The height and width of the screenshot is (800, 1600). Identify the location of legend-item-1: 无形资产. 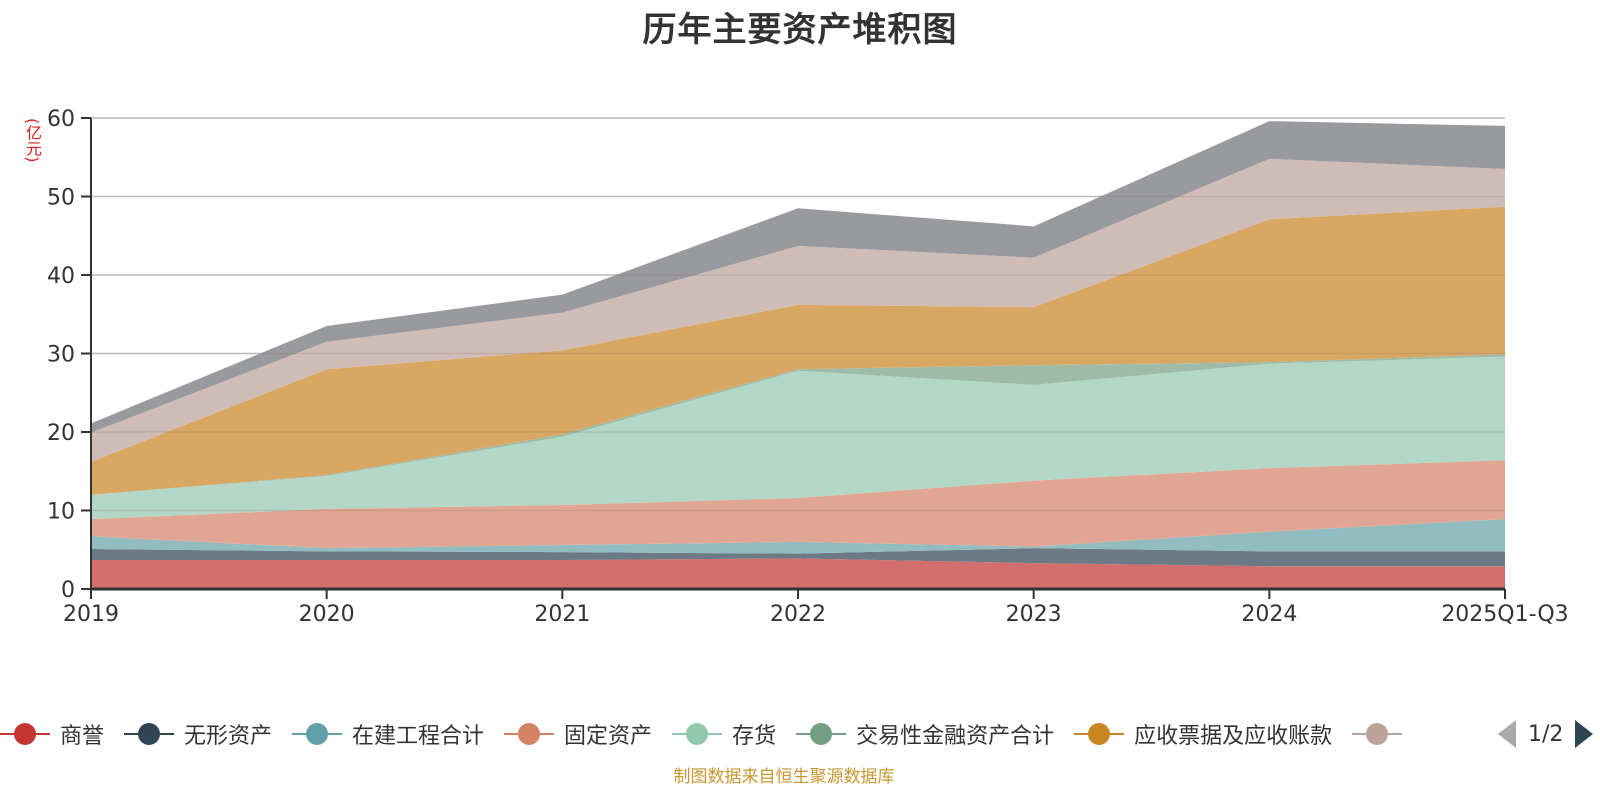
(198, 734).